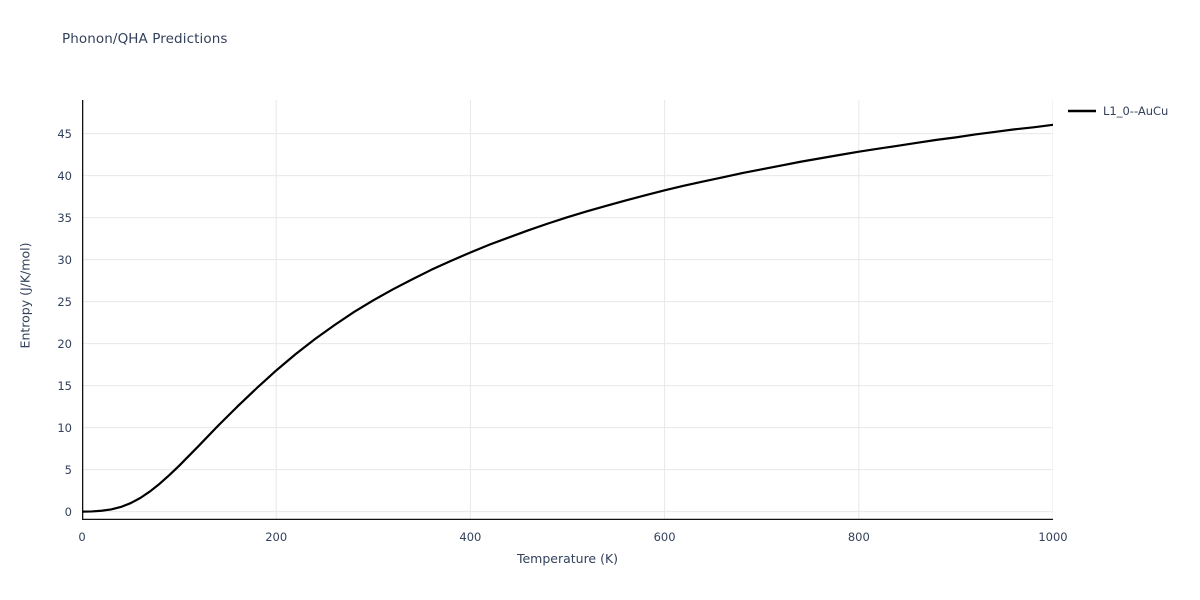  Describe the element at coordinates (64, 301) in the screenshot. I see `y-tick-label: 25` at that location.